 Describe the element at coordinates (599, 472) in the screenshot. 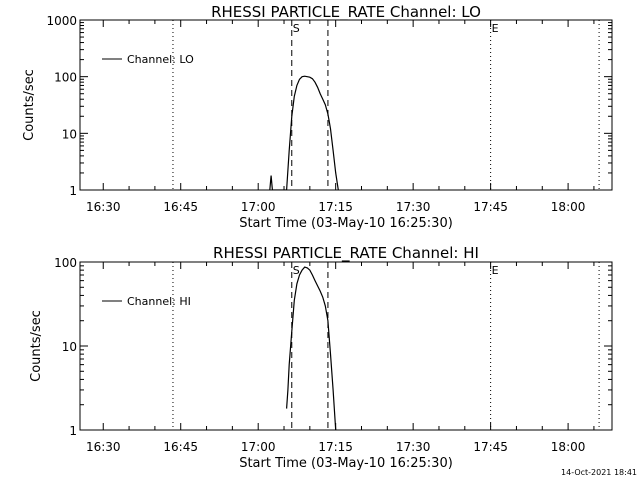

I see `footer-timestamp: 14-Oct-2021 18:41` at that location.